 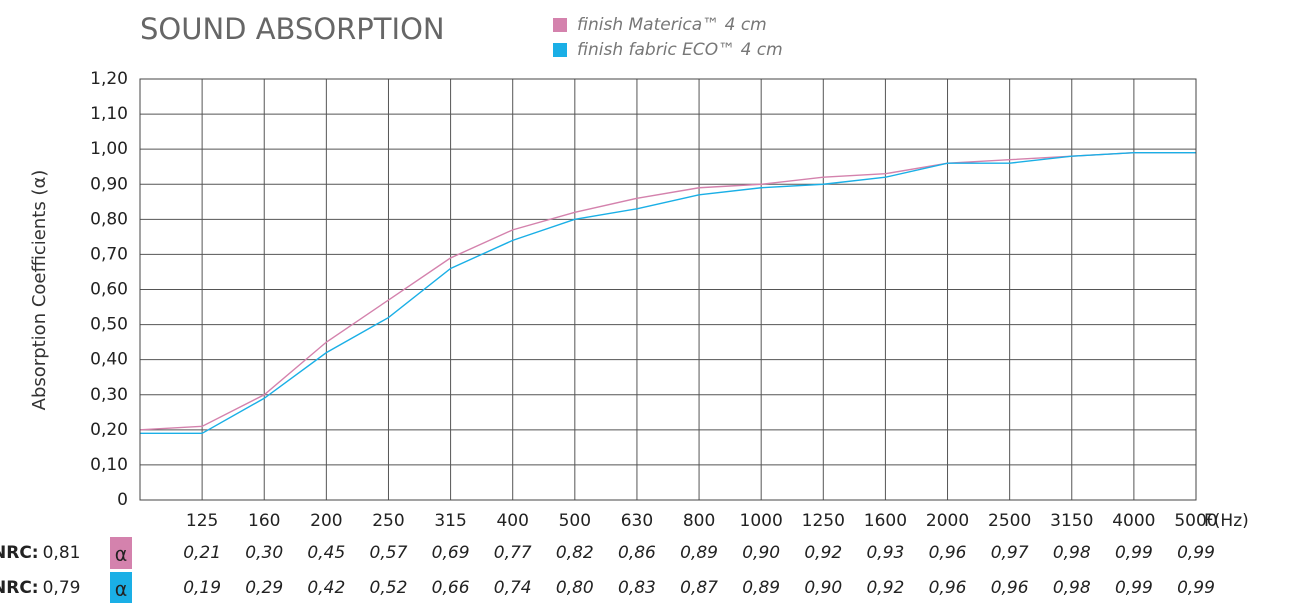 What do you see at coordinates (1133, 521) in the screenshot?
I see `x-tick-label: 4000` at bounding box center [1133, 521].